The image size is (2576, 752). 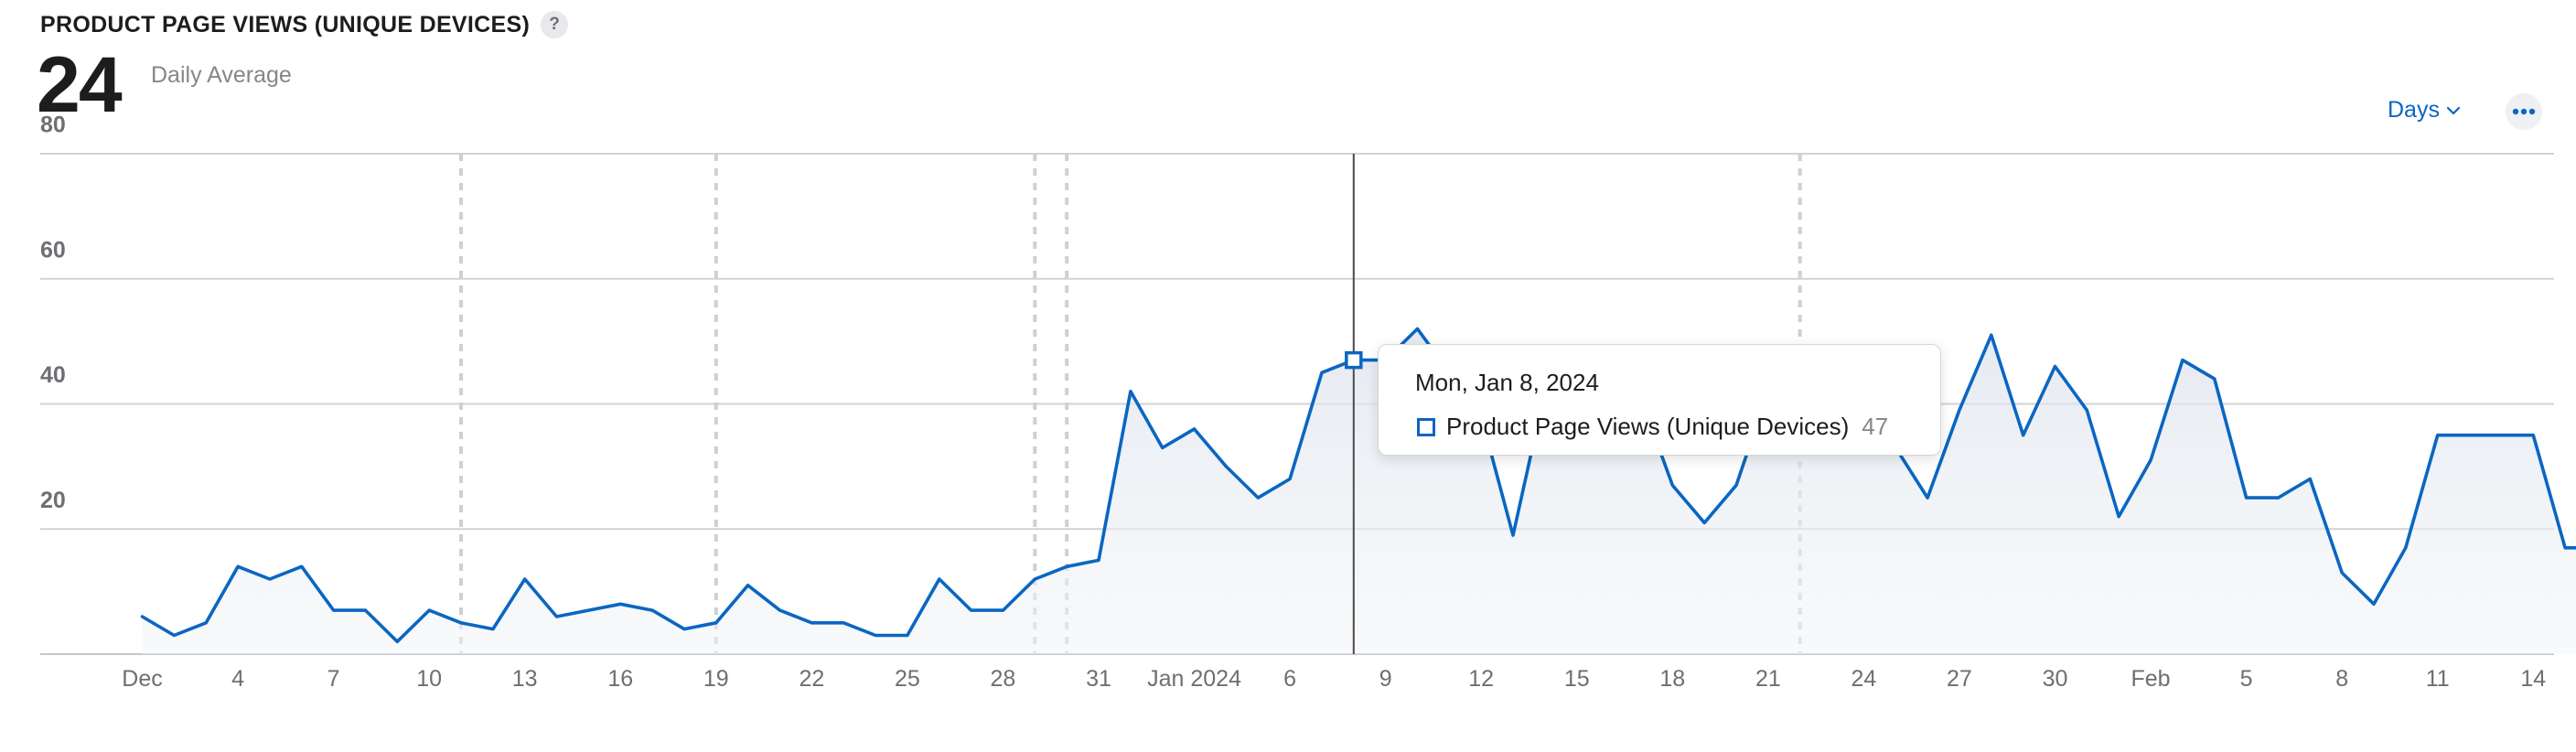 I want to click on more-options-button, so click(x=2524, y=111).